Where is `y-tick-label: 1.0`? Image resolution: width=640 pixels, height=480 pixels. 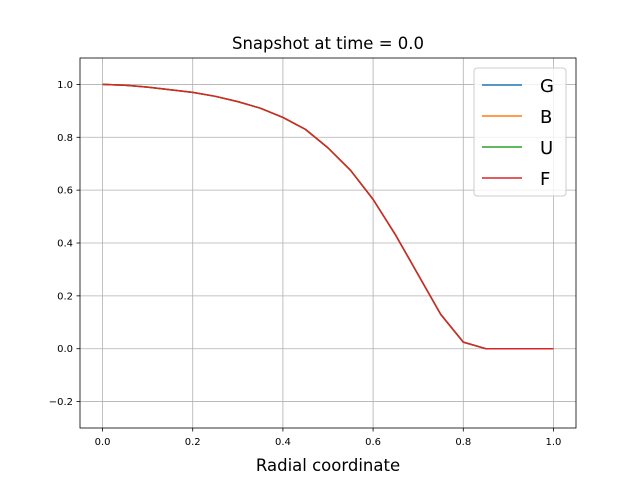 y-tick-label: 1.0 is located at coordinates (65, 85).